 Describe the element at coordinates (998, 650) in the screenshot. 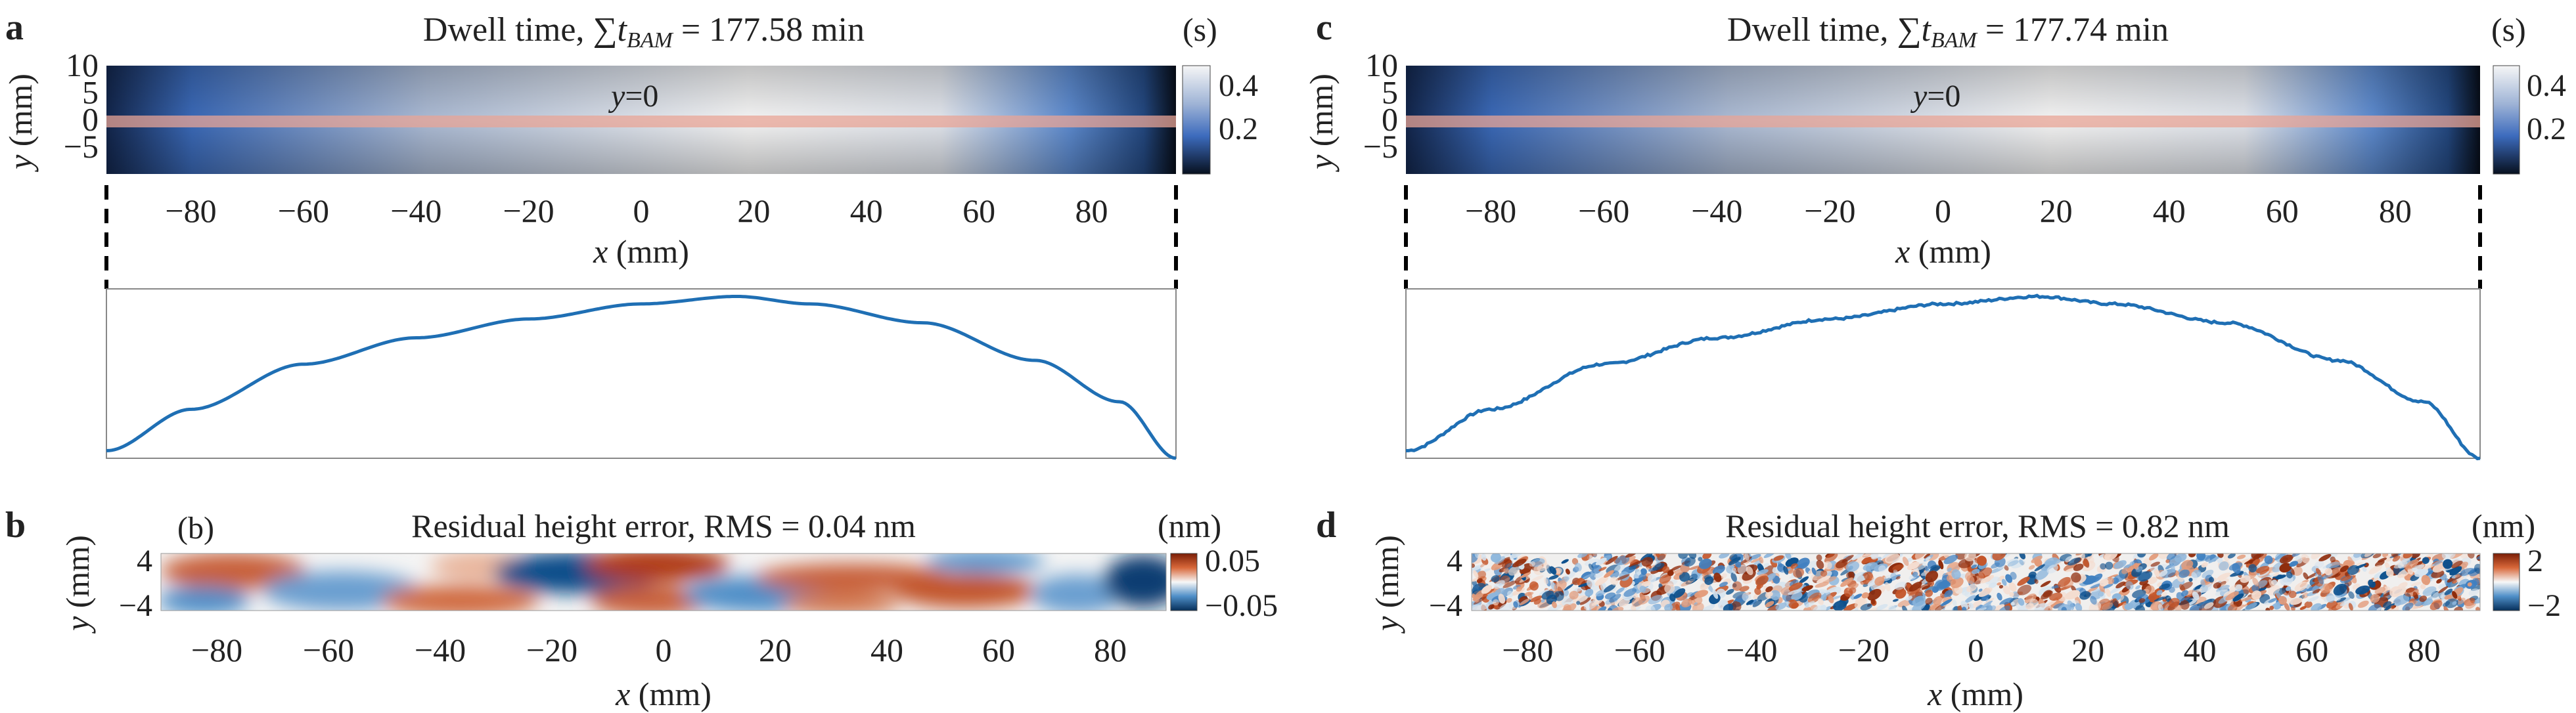

I see `b-xticks-label: 60` at that location.